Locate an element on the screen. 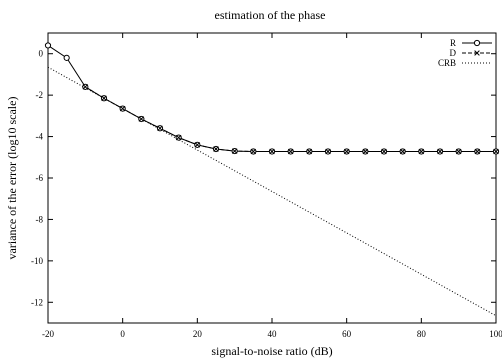 Image resolution: width=502 pixels, height=360 pixels. y-tick-label: -12 is located at coordinates (37, 302).